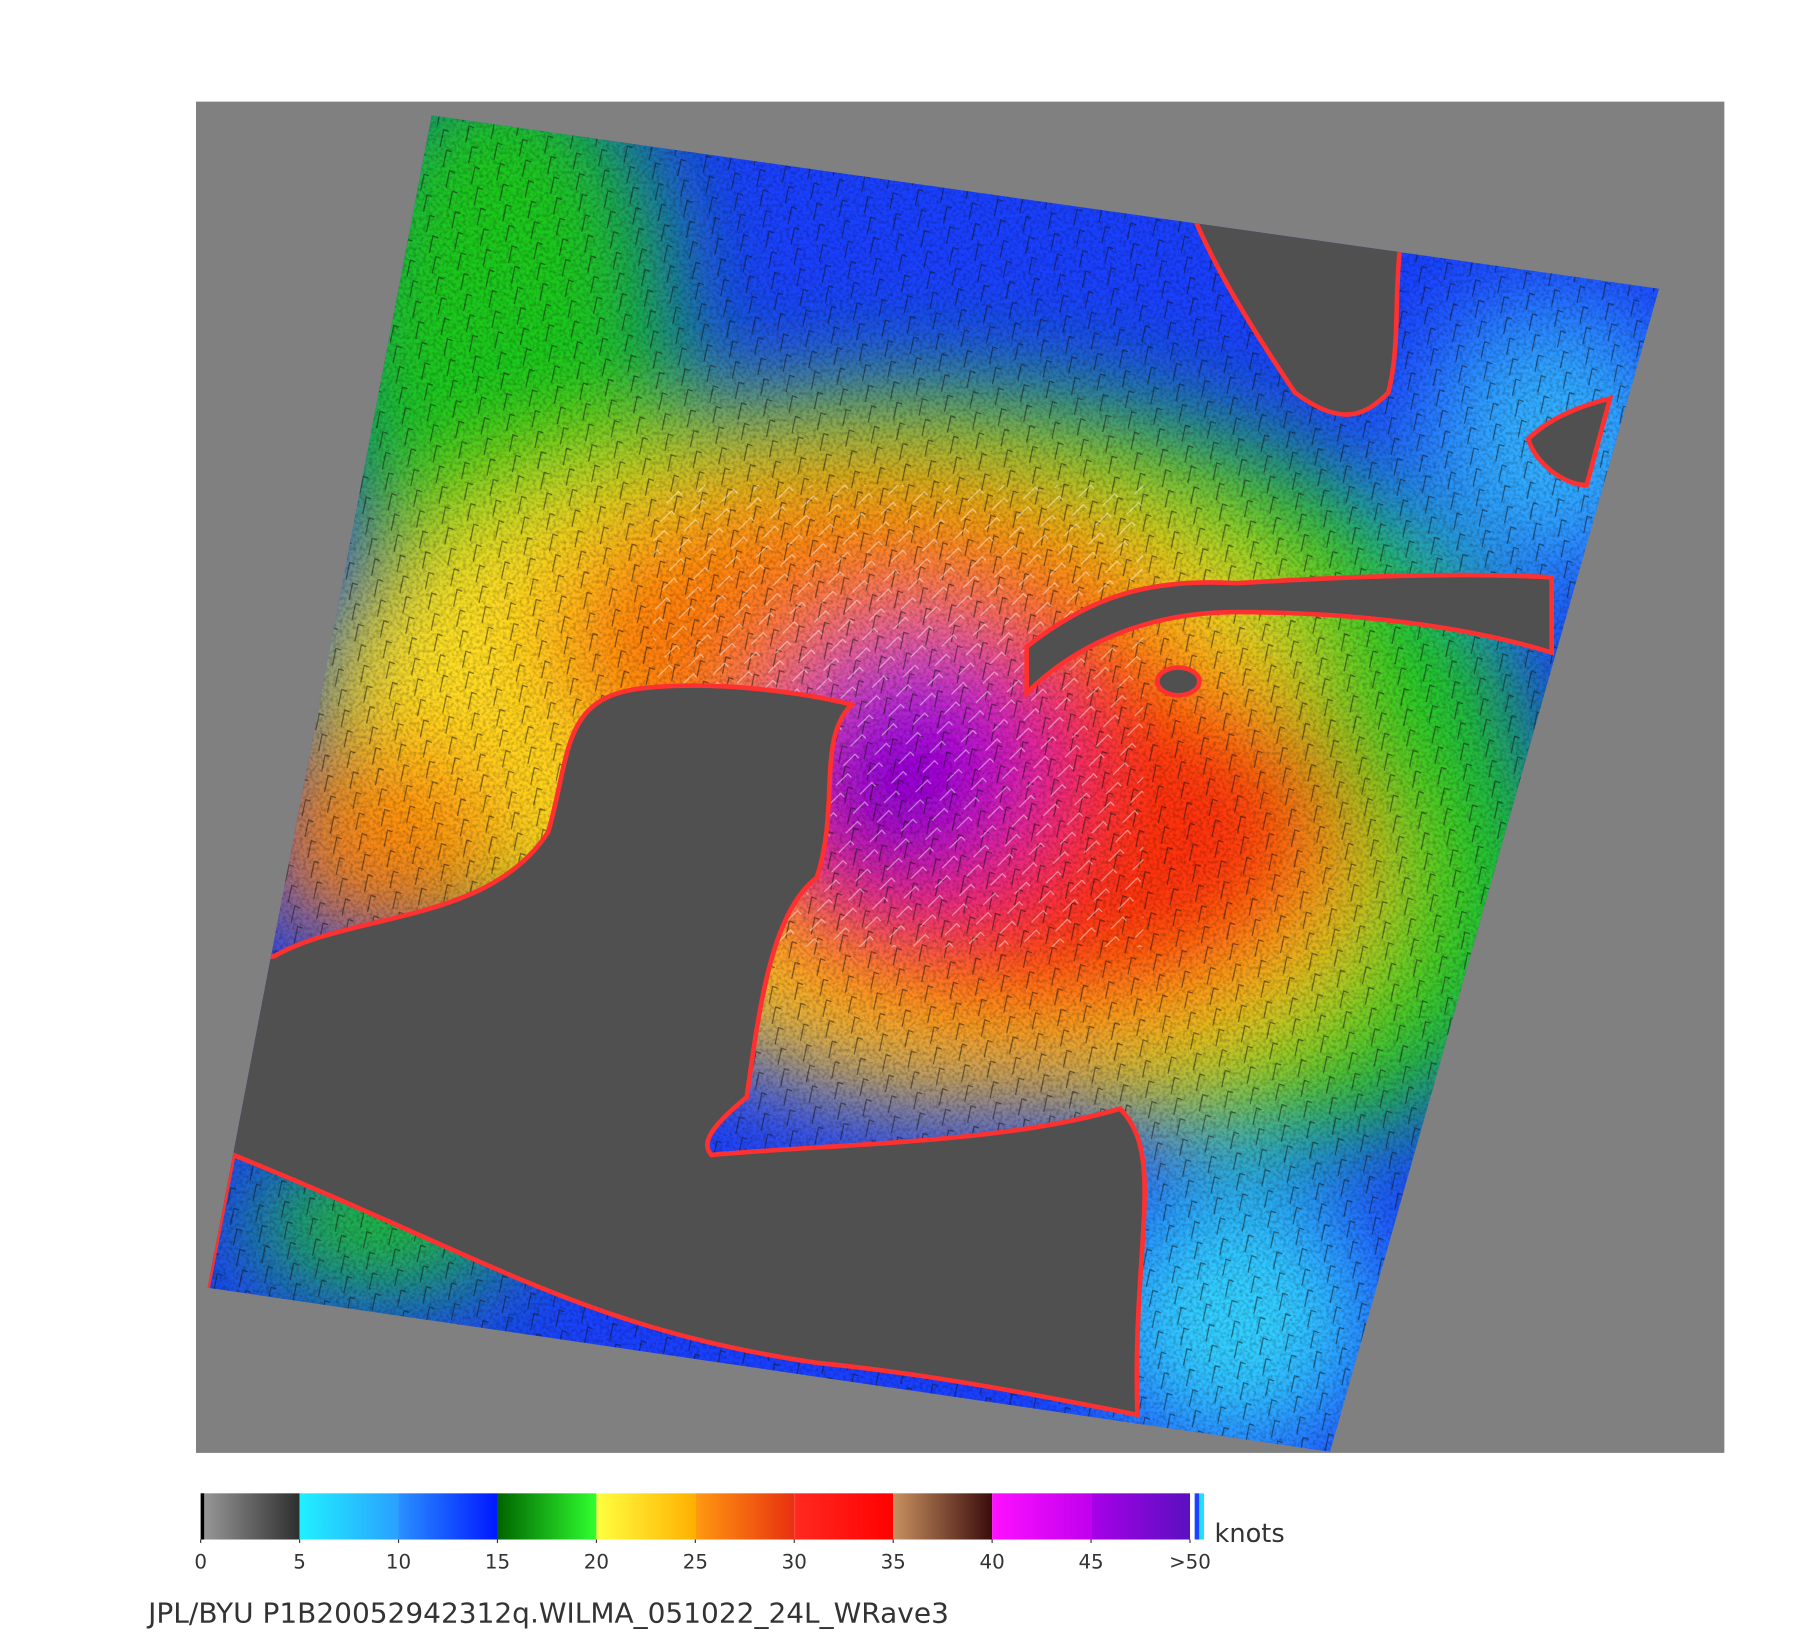 The image size is (1820, 1640). What do you see at coordinates (497, 1561) in the screenshot?
I see `colorbar-tick-label: 15` at bounding box center [497, 1561].